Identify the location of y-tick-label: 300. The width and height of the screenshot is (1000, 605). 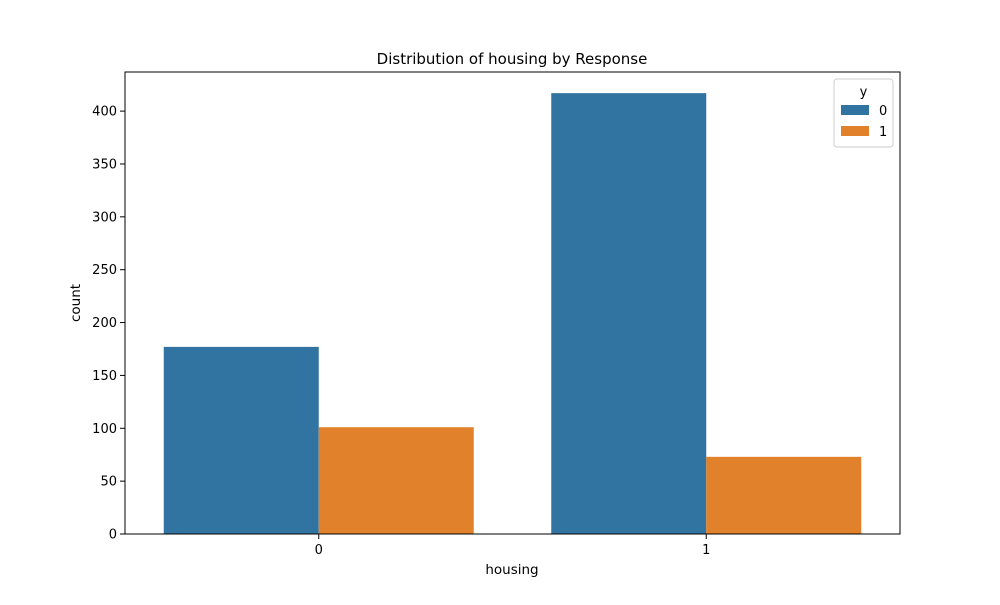
(104, 217).